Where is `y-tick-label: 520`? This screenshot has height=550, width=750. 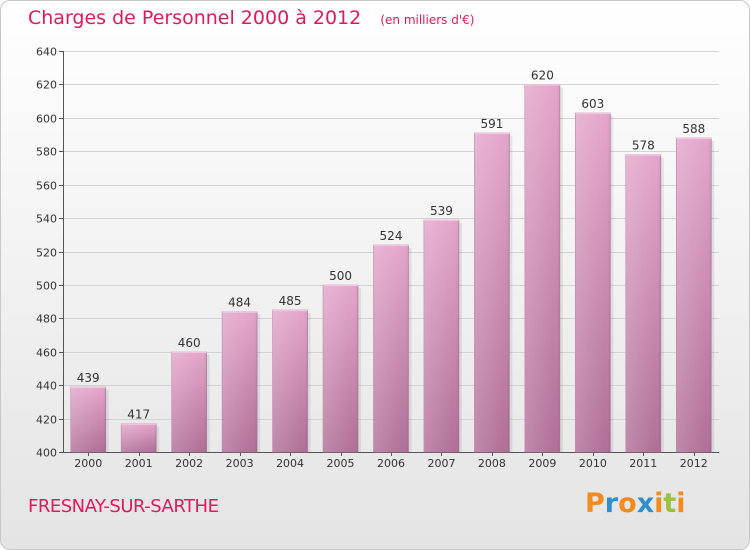
y-tick-label: 520 is located at coordinates (46, 253).